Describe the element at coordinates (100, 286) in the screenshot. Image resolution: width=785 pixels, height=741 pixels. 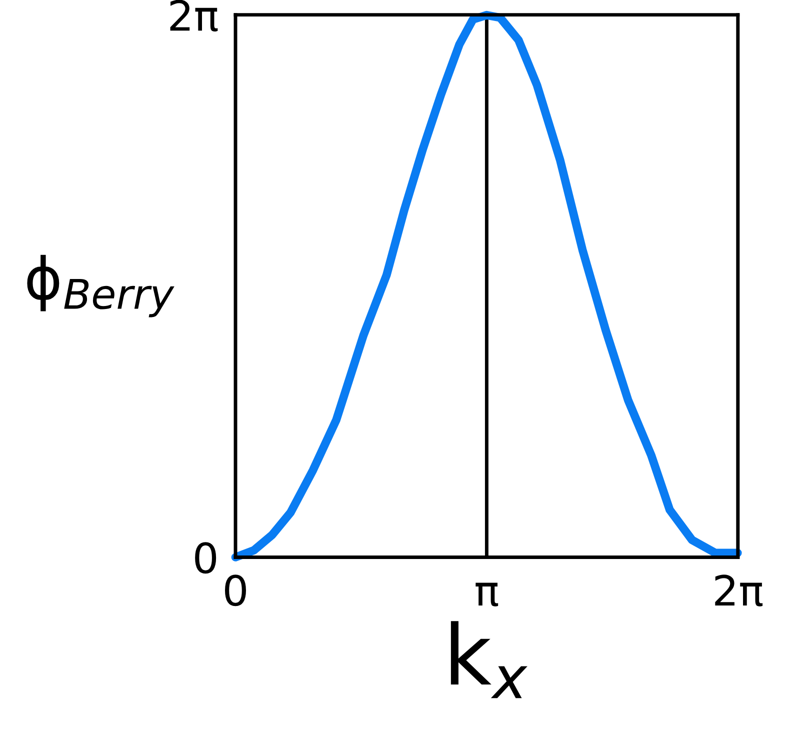
I see `y-axis-title: ϕ$_{Berry}$` at that location.